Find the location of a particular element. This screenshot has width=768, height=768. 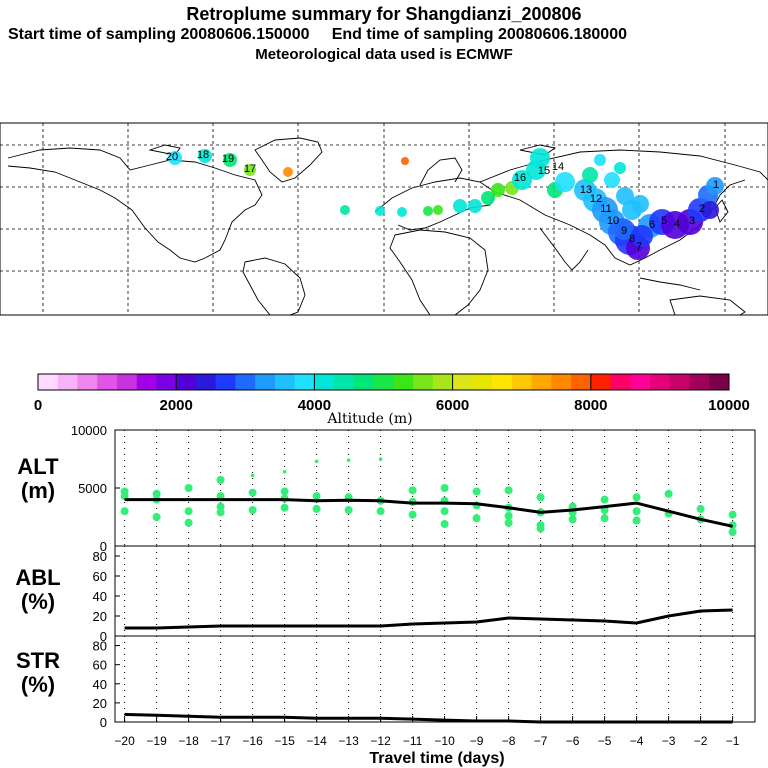

alt-ylabel-line1: ALT is located at coordinates (38, 466).